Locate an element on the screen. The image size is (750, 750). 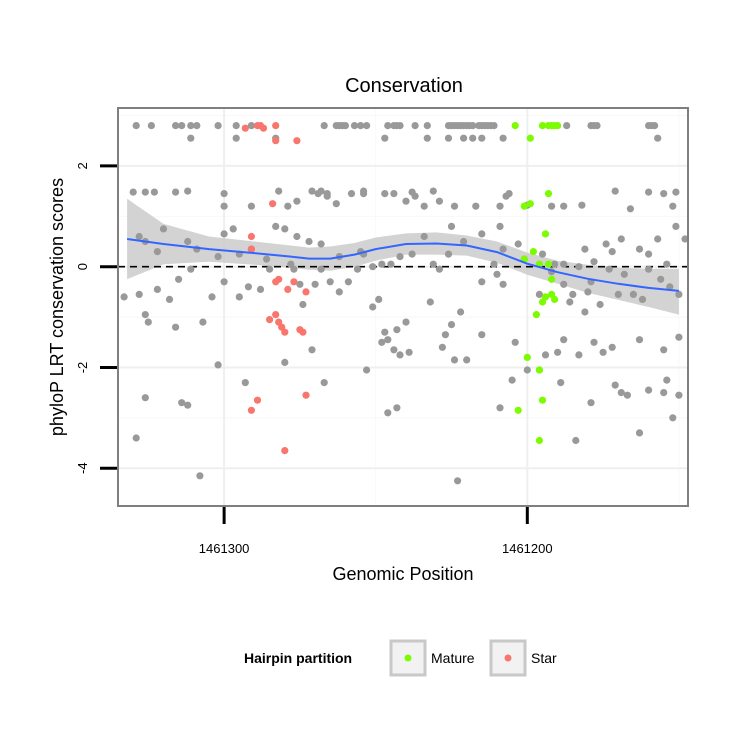
smooth-line is located at coordinates (402, 265).